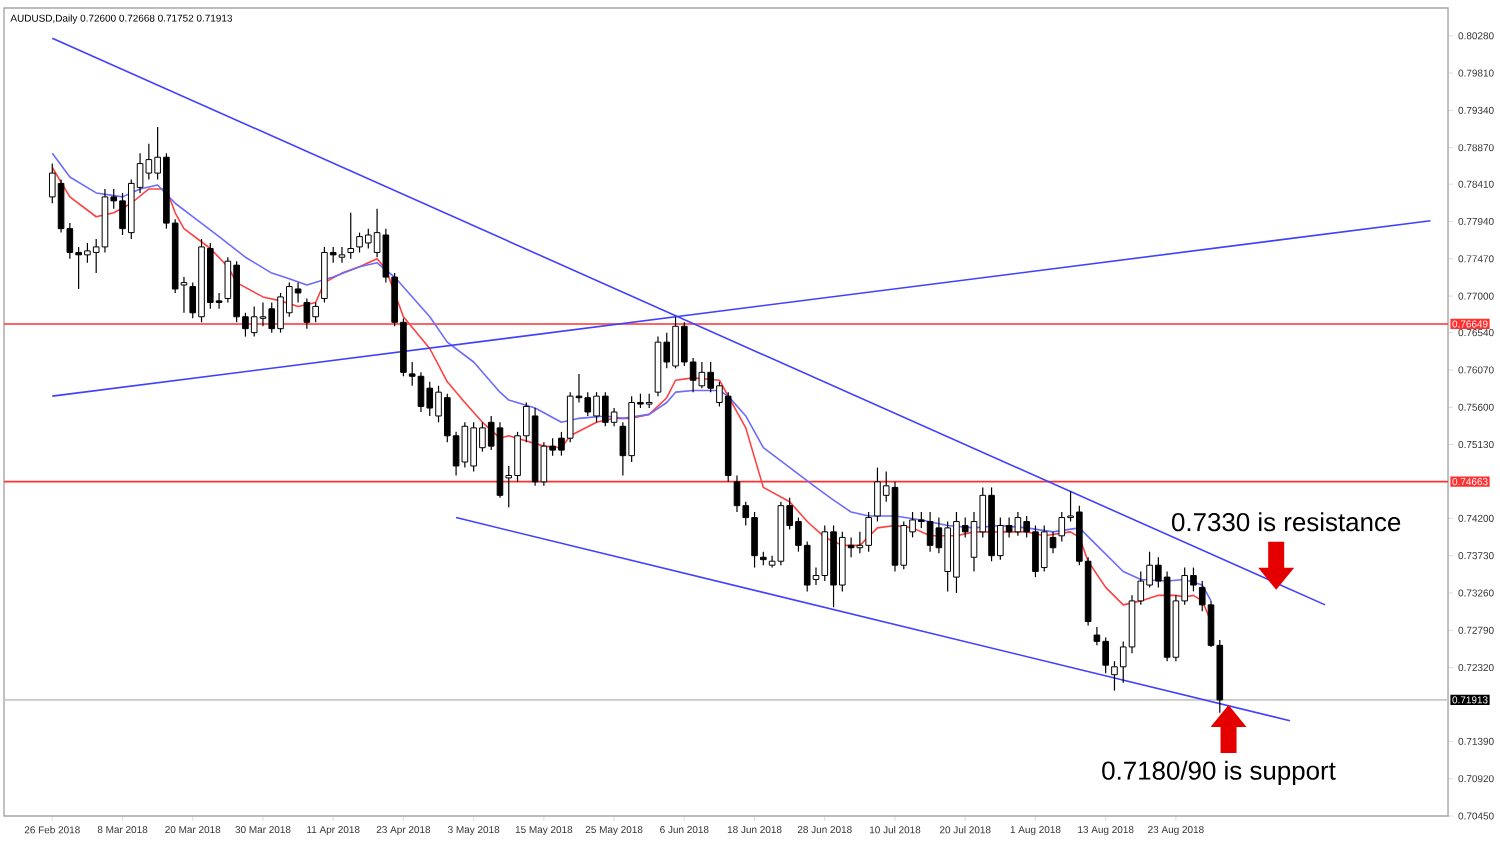 Image resolution: width=1500 pixels, height=842 pixels. What do you see at coordinates (1219, 772) in the screenshot?
I see `annotation: 0.7180/90 is support` at bounding box center [1219, 772].